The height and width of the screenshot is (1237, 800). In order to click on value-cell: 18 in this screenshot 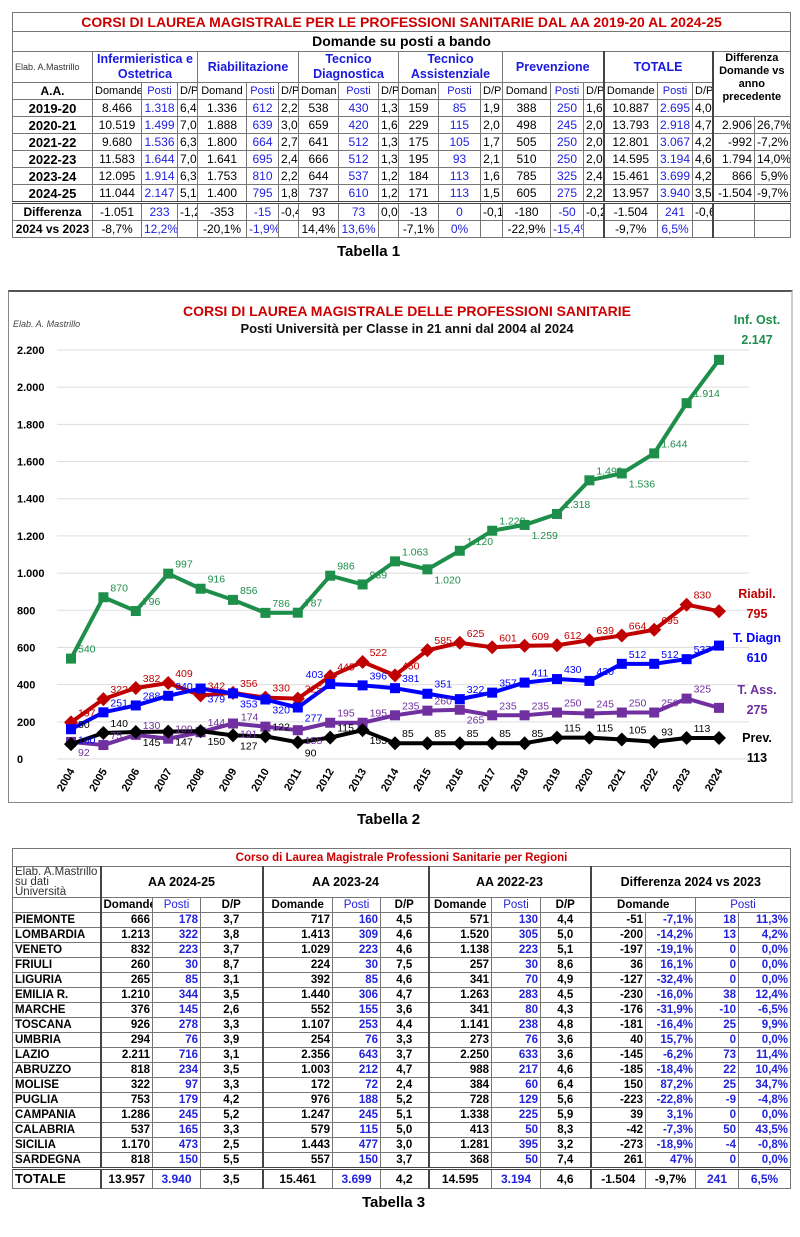, I will do `click(717, 920)`.